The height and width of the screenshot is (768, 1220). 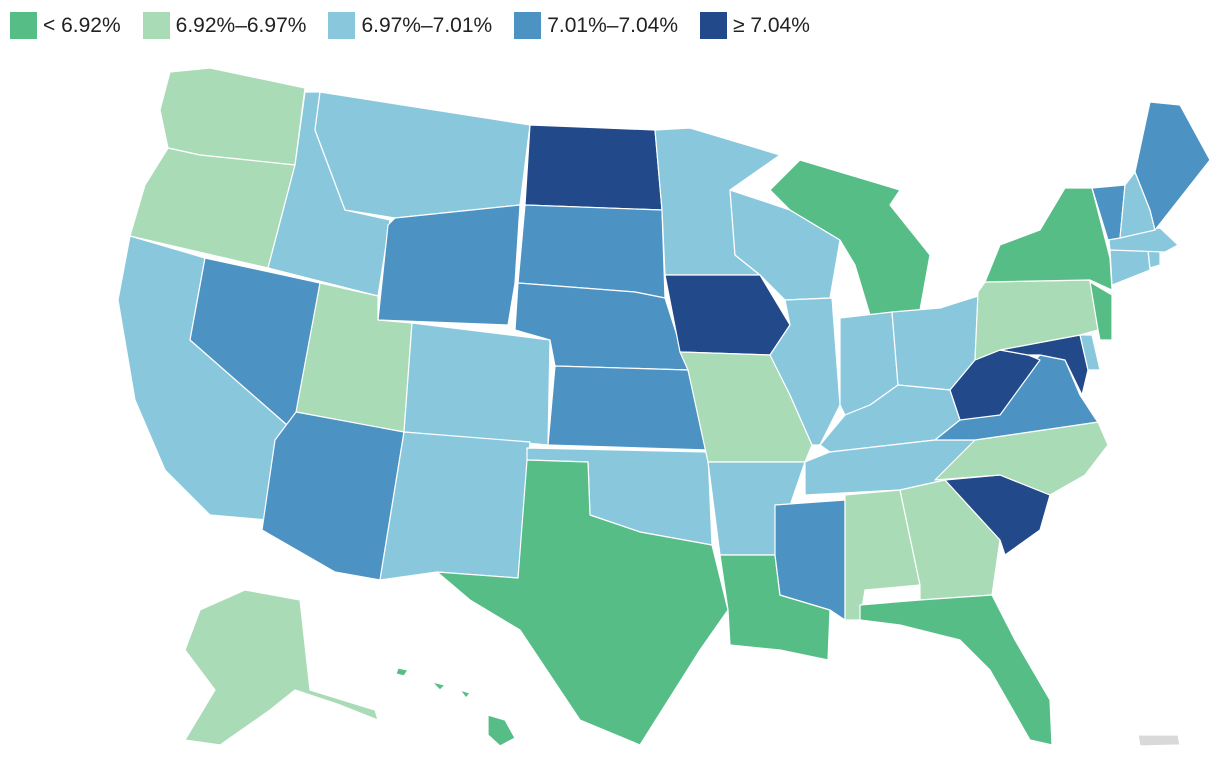 I want to click on legend-label-b2: 6.92%–6.97%, so click(x=241, y=25).